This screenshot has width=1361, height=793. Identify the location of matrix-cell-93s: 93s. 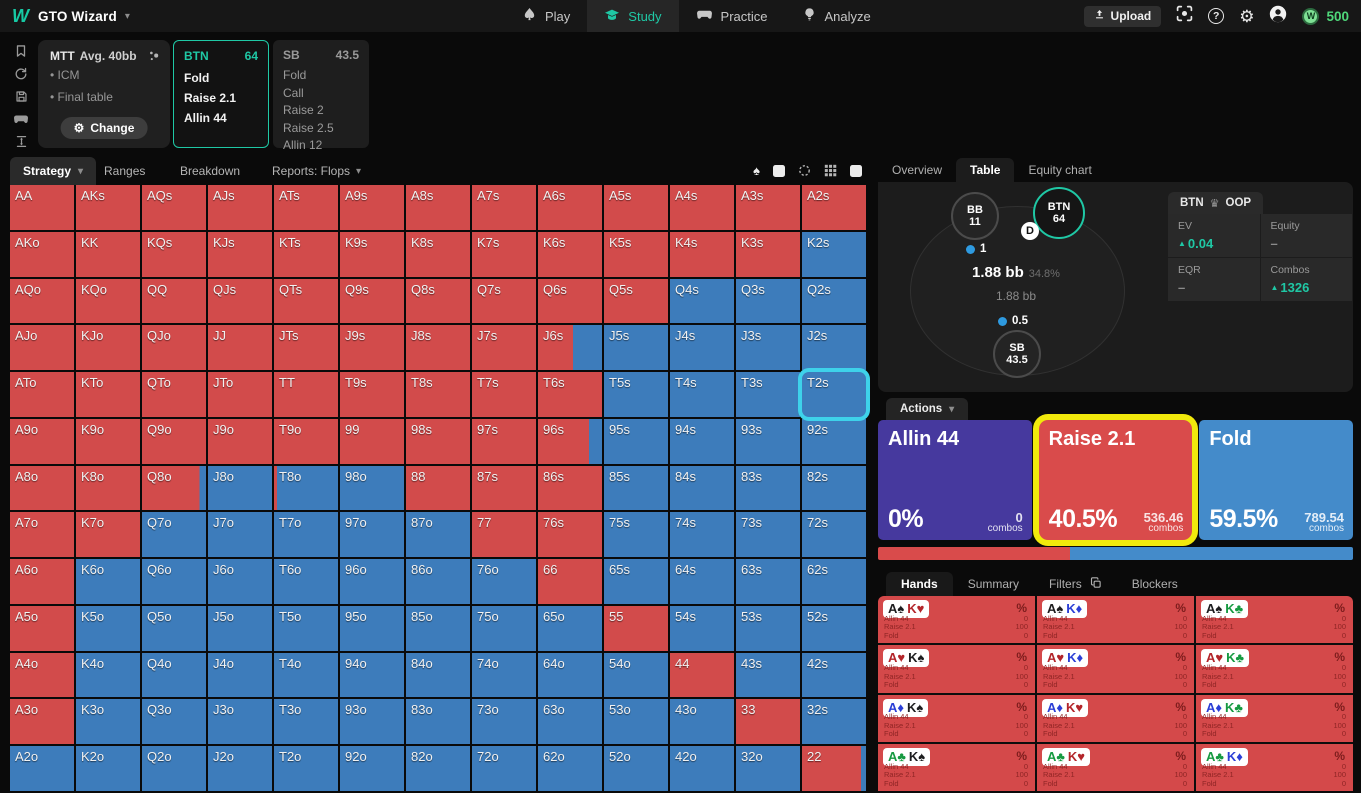
(768, 441).